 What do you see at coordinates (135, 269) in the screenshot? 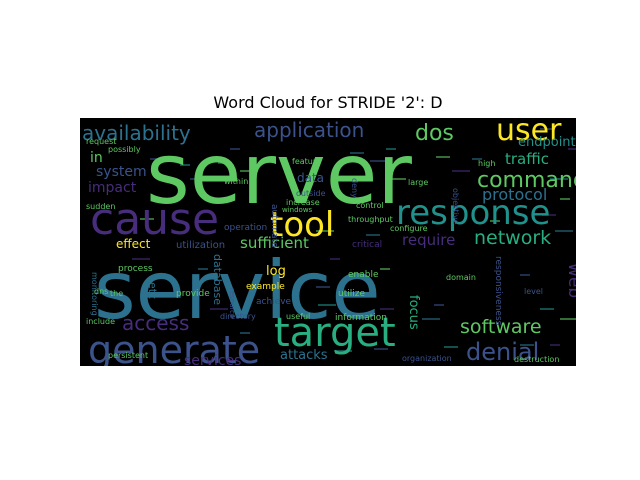
I see `word-process: process` at bounding box center [135, 269].